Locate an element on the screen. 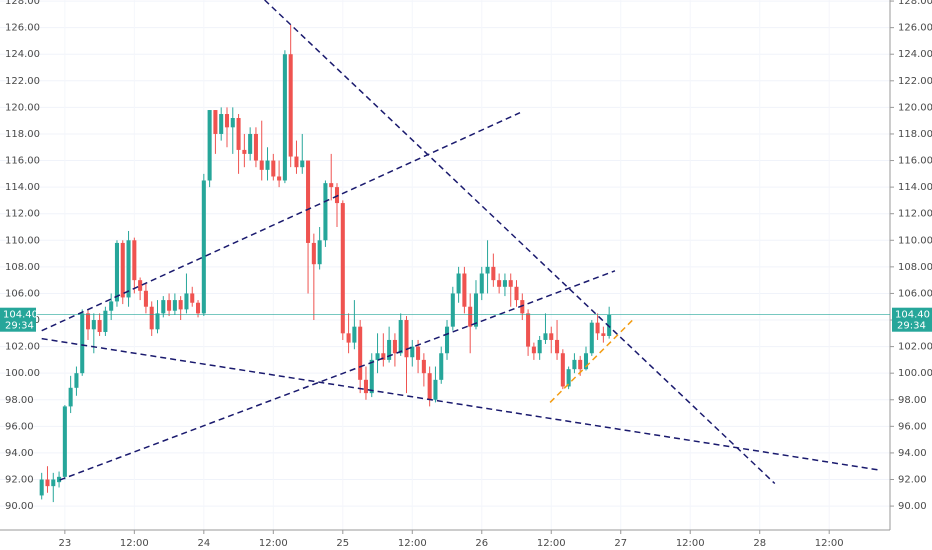 Image resolution: width=932 pixels, height=550 pixels. y-tick-label: 116.00 is located at coordinates (22, 161).